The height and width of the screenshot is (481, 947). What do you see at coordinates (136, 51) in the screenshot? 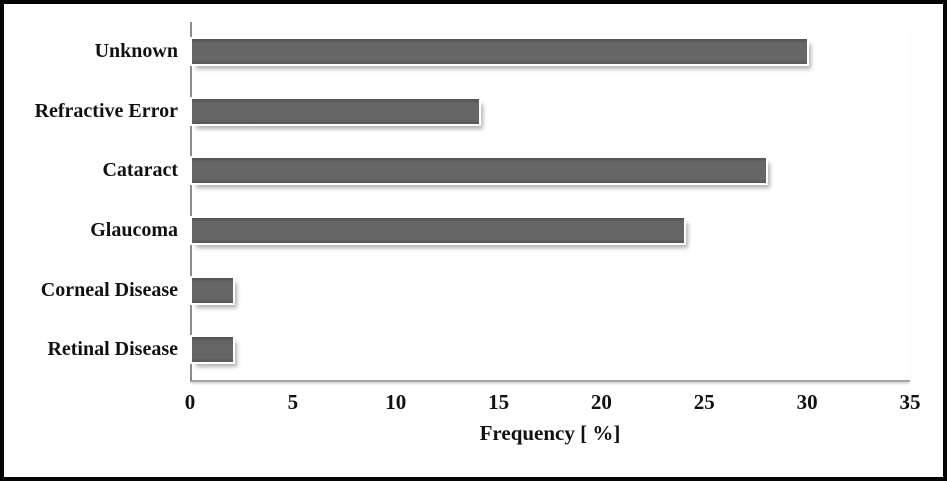
I see `category-label: Unknown` at bounding box center [136, 51].